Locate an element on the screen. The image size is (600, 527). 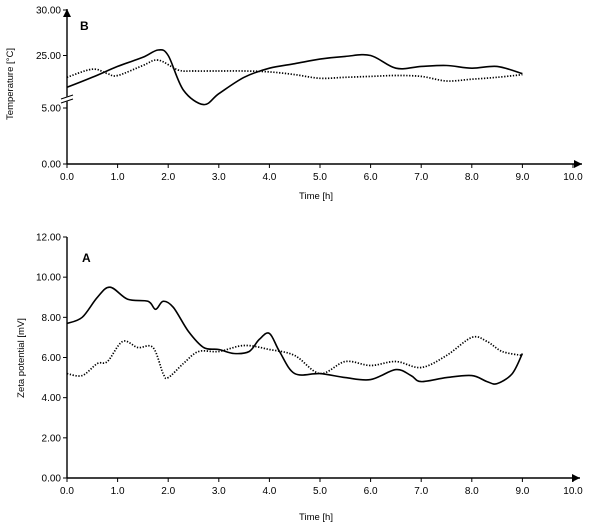
chart-a-x-tick-label-6: 6.0 is located at coordinates (371, 491).